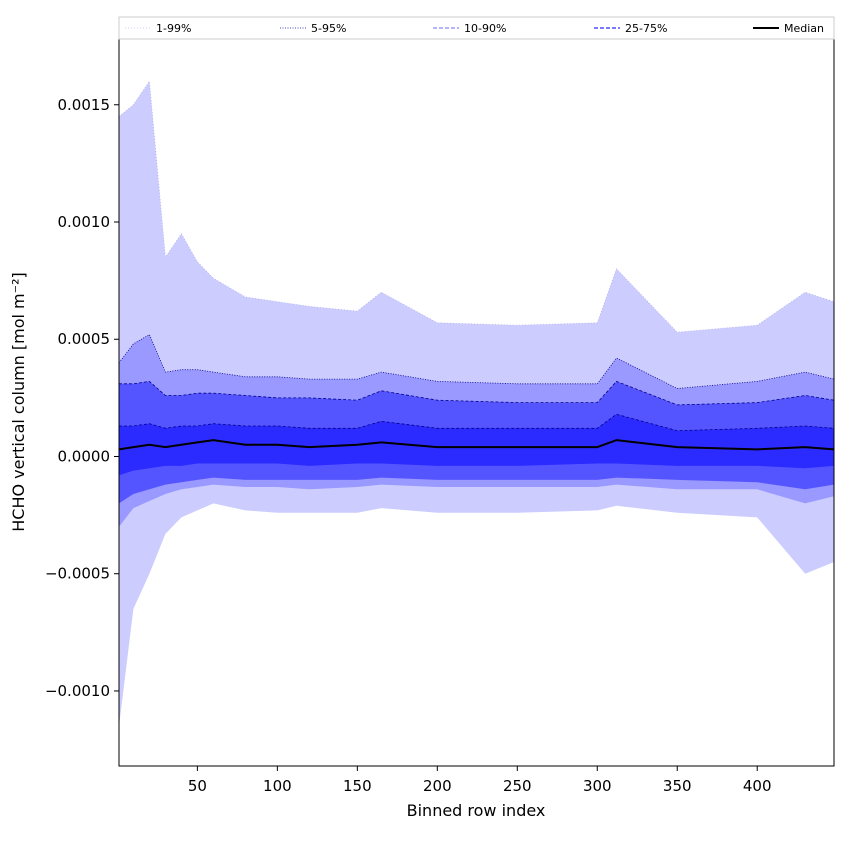 The width and height of the screenshot is (850, 850). I want to click on x-tick-label: 200, so click(437, 786).